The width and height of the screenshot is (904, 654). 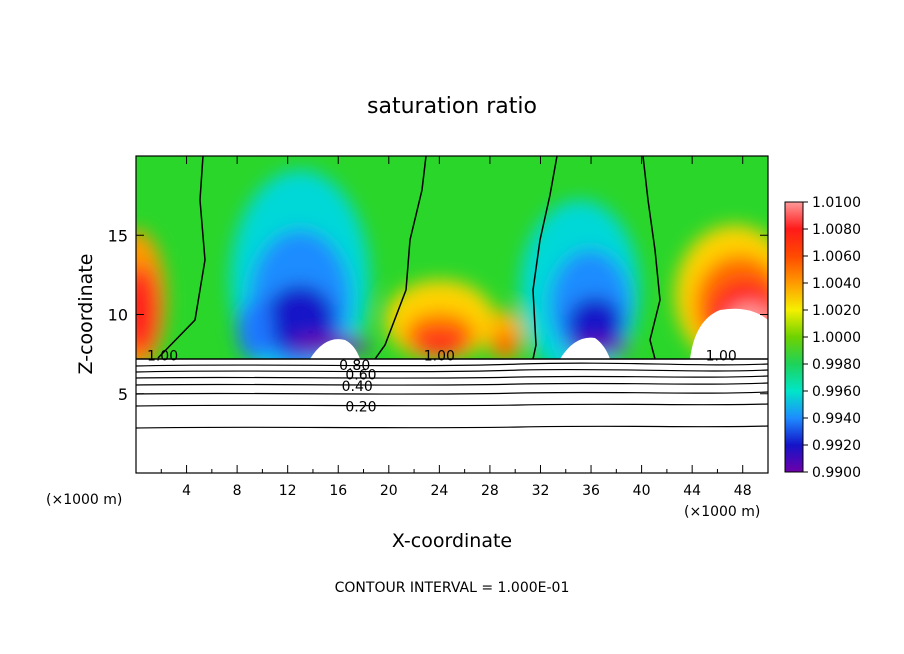 I want to click on contour-label: 0.20, so click(x=360, y=407).